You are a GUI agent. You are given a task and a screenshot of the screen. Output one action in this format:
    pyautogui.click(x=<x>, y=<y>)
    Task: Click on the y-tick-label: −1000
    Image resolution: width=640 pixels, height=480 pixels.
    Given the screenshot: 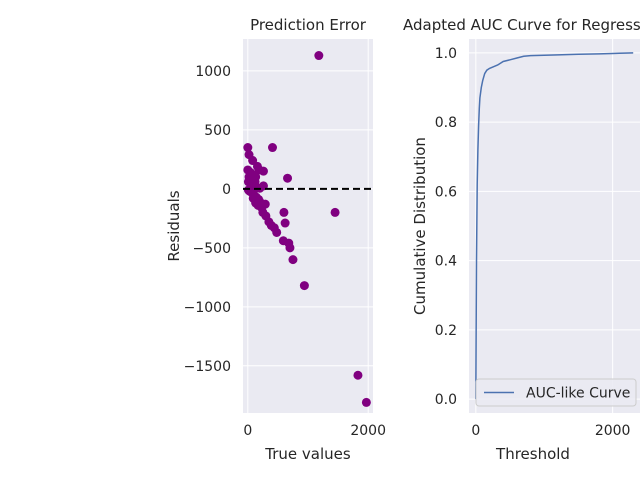 What is the action you would take?
    pyautogui.click(x=207, y=308)
    